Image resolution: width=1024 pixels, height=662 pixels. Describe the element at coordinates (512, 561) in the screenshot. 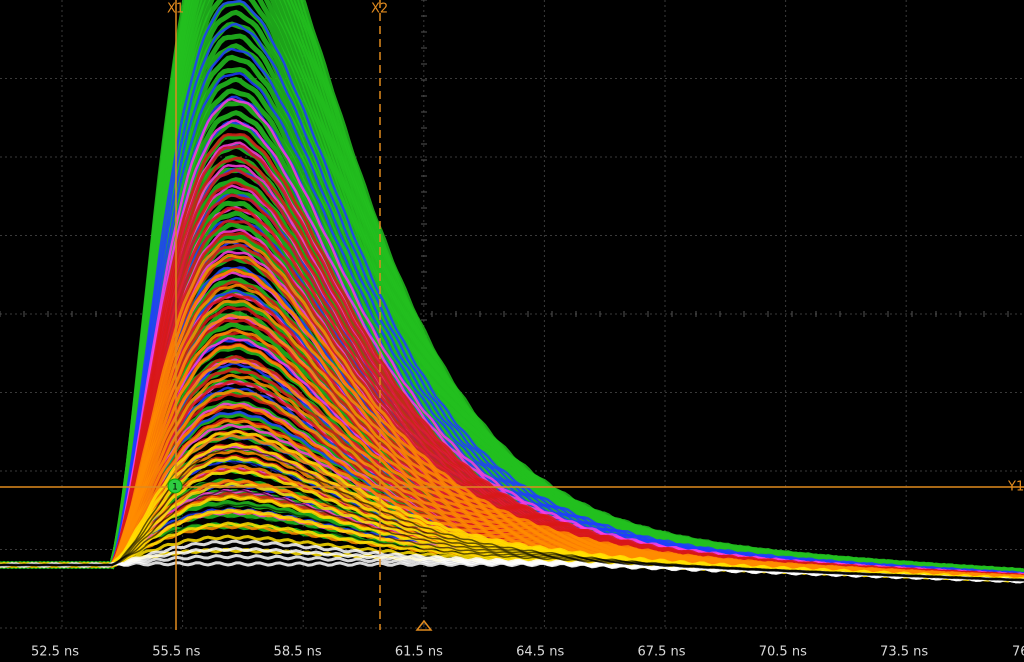

I see `trace` at that location.